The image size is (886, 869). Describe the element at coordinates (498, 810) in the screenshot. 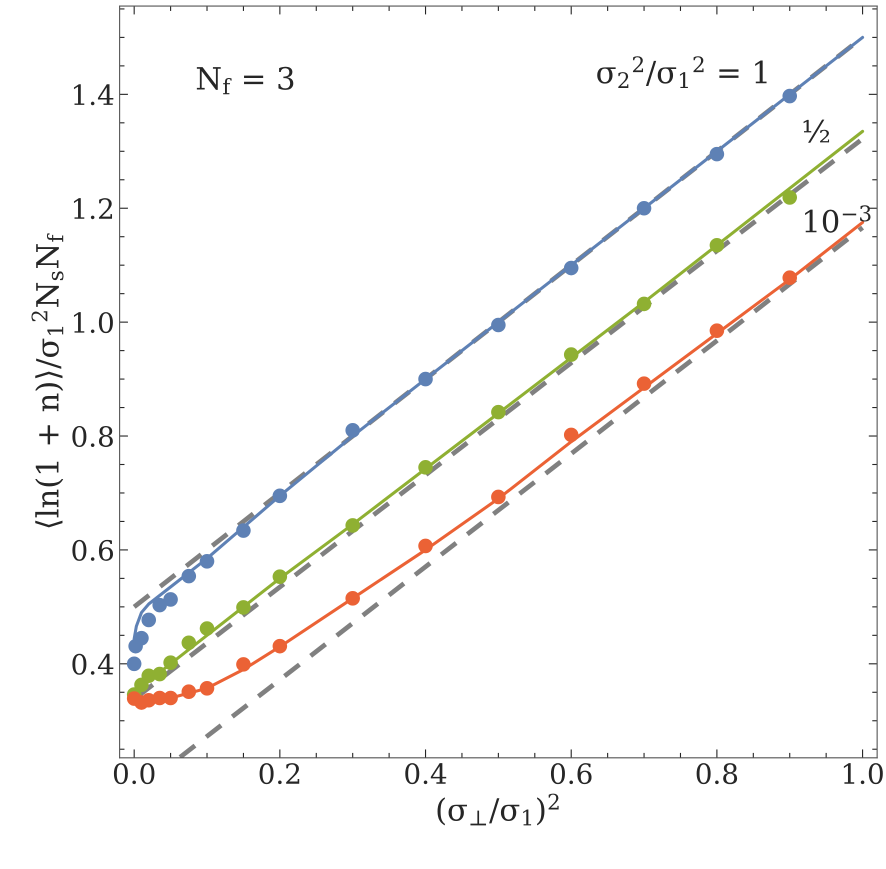

I see `x-axis-title: (σ$_{⊥}$/σ$_{1}$)$^{2}$` at that location.